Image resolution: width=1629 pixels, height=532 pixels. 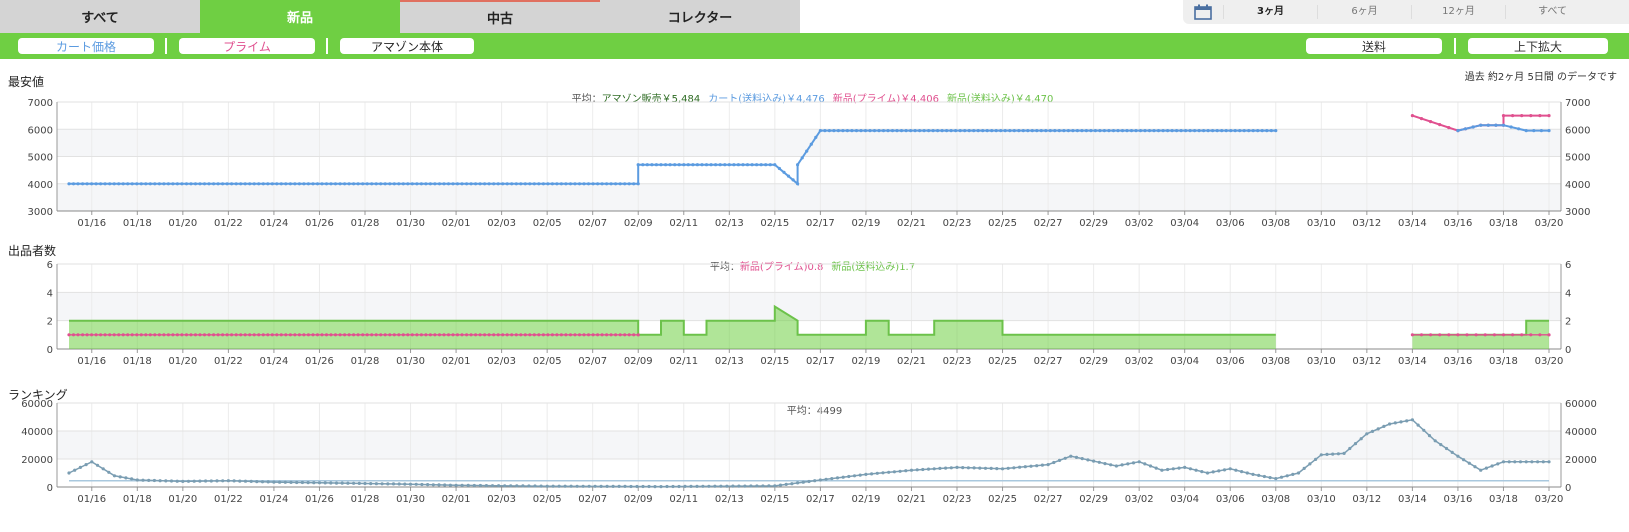 I want to click on range-6m: 6ヶ月, so click(x=1364, y=12).